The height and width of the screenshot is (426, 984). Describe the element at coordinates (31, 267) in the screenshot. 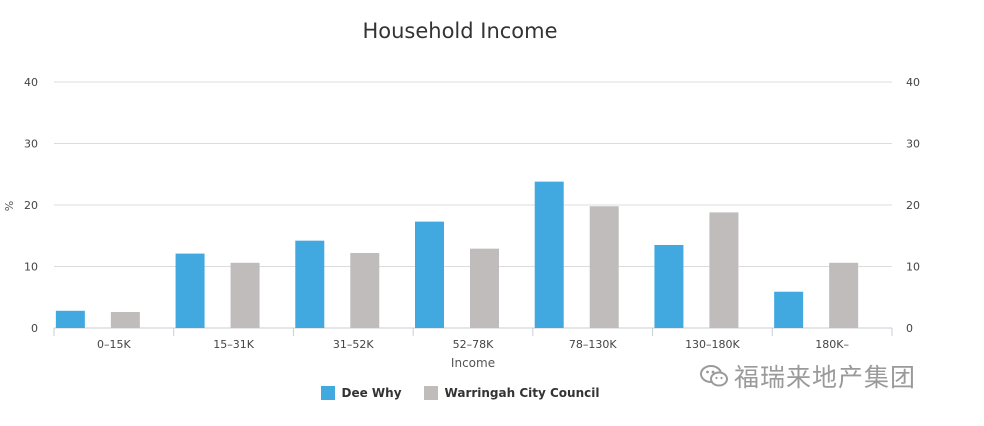

I see `y-tick-label-left: 10` at that location.